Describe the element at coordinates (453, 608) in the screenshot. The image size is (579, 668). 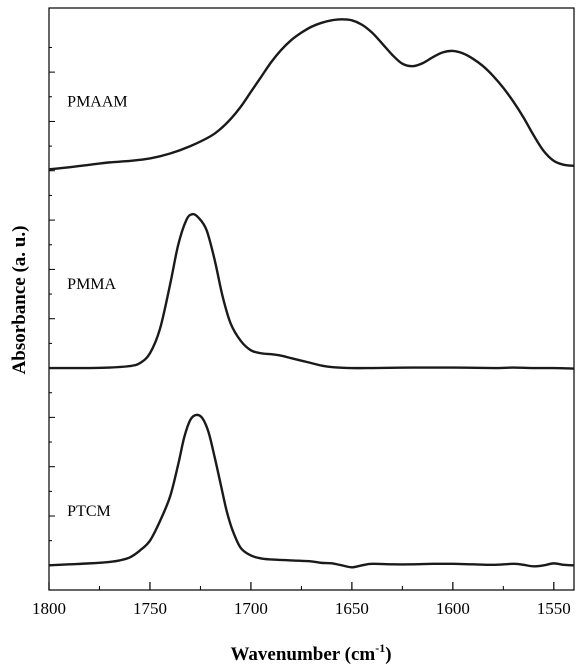
I see `x-tick-label: 1600` at that location.